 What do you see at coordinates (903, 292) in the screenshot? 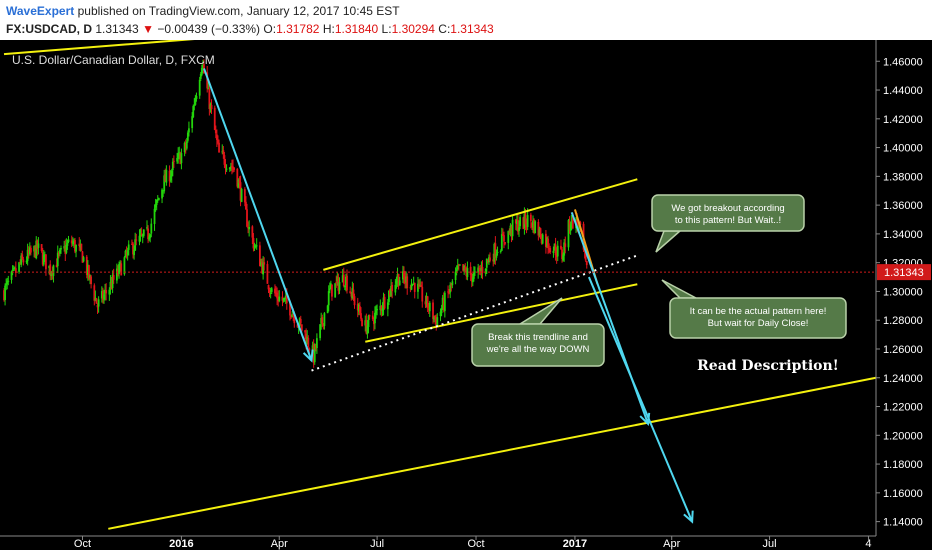
I see `price-tick-label: 1.30000` at bounding box center [903, 292].